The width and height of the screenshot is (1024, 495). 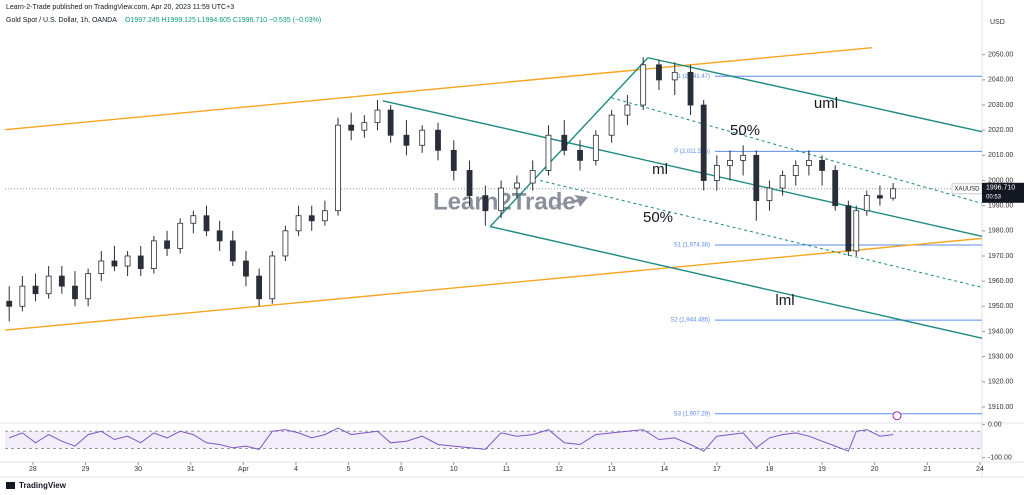 I want to click on x-tick-label: 28, so click(x=33, y=469).